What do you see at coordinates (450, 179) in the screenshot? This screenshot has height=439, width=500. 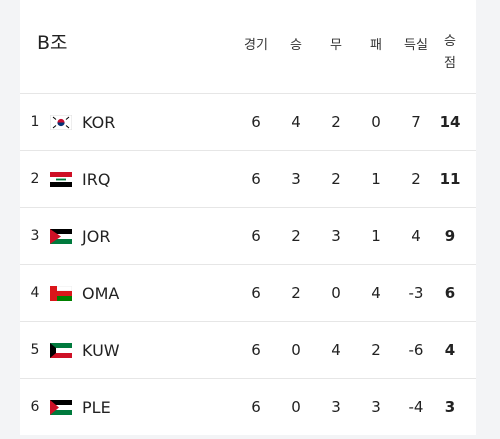 I see `stat-cell: 11` at bounding box center [450, 179].